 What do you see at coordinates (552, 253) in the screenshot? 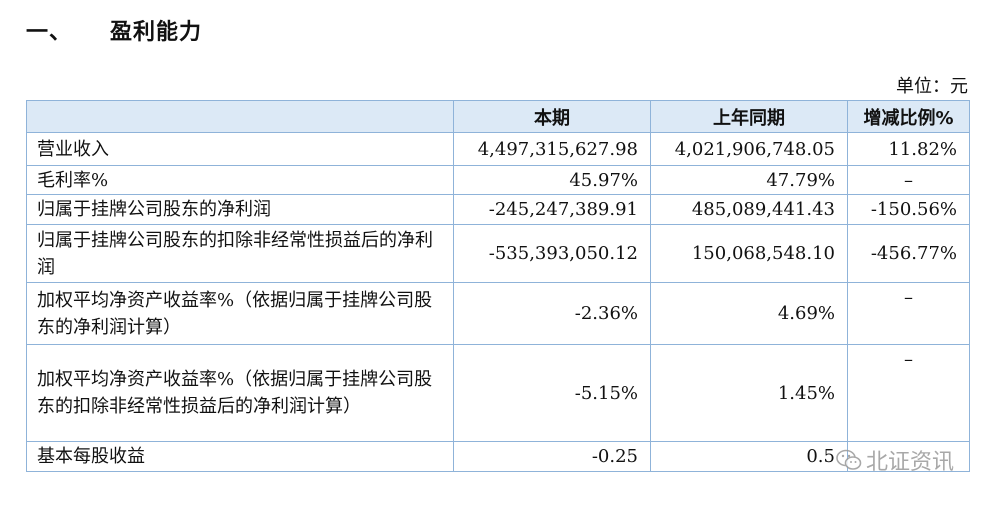
I see `current-value: -535,393,050.12` at bounding box center [552, 253].